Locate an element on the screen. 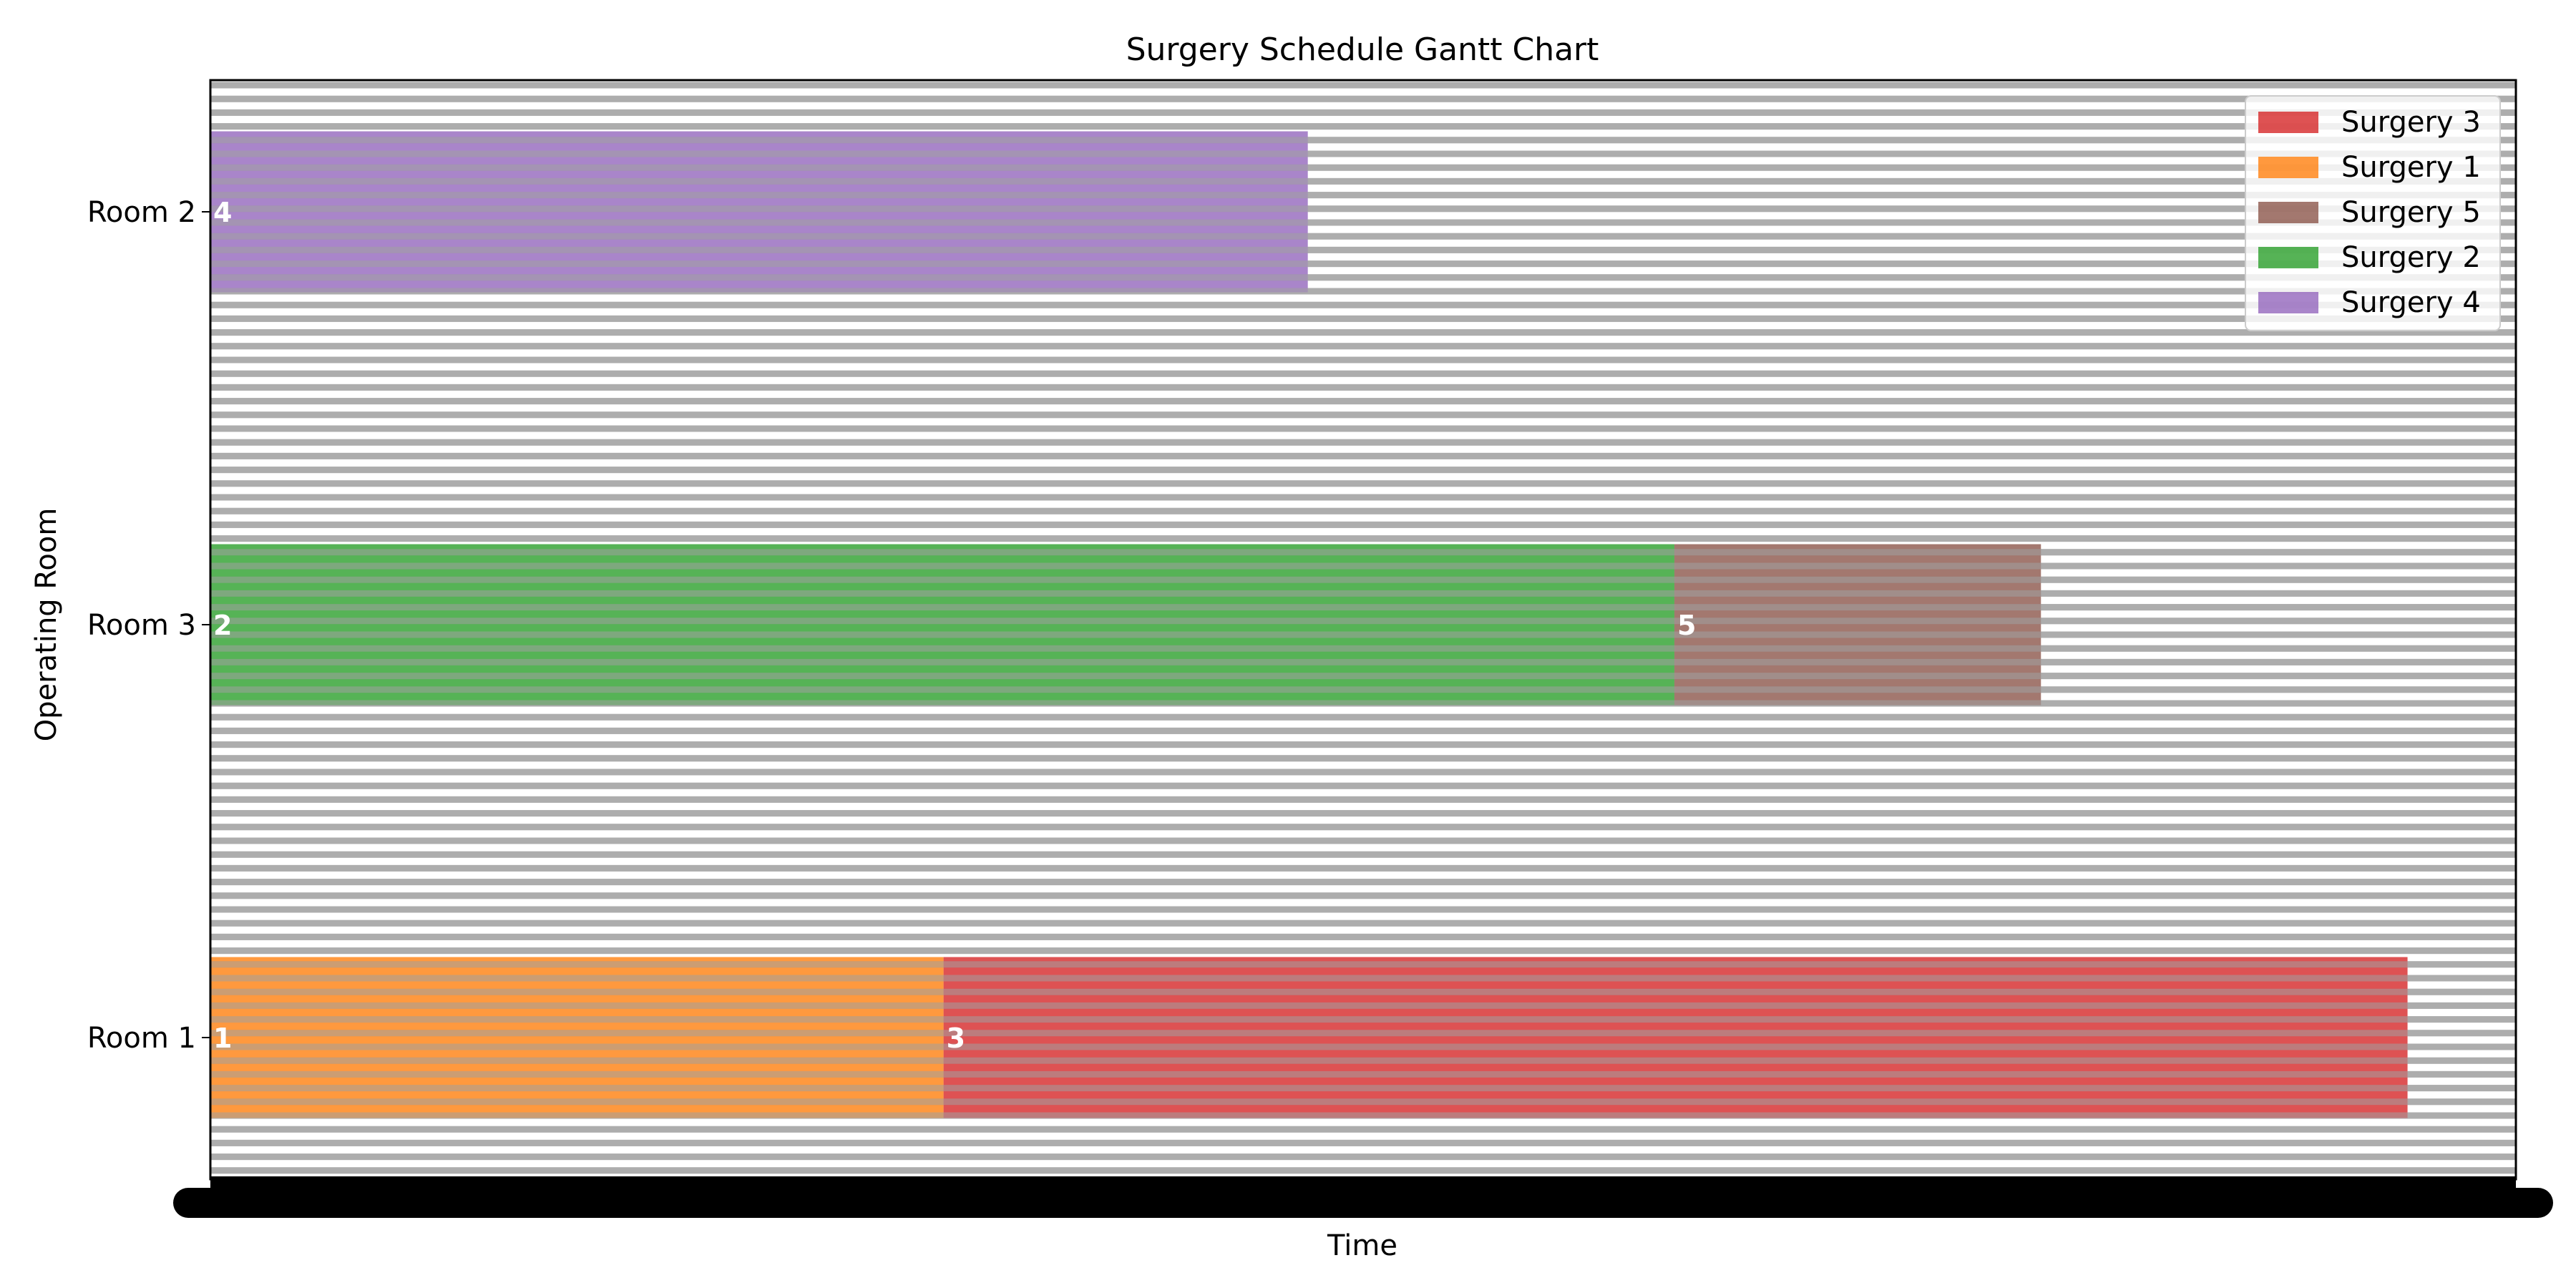 The width and height of the screenshot is (2576, 1288). y-tick-label: Room 2 is located at coordinates (141, 212).